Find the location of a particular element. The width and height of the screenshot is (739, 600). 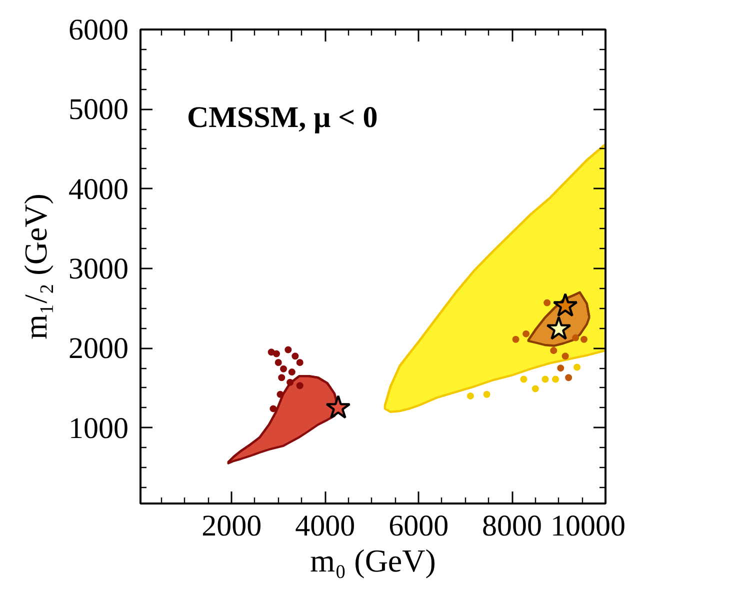

x-tick-label: 6000 is located at coordinates (418, 526).